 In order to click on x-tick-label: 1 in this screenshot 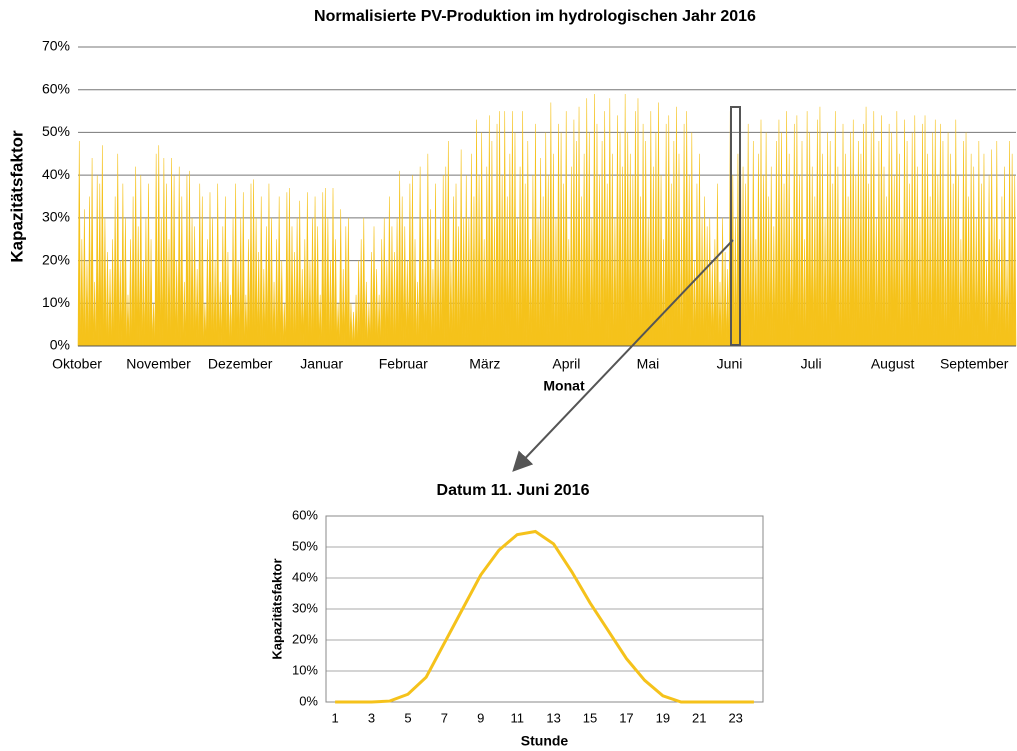, I will do `click(334, 717)`.